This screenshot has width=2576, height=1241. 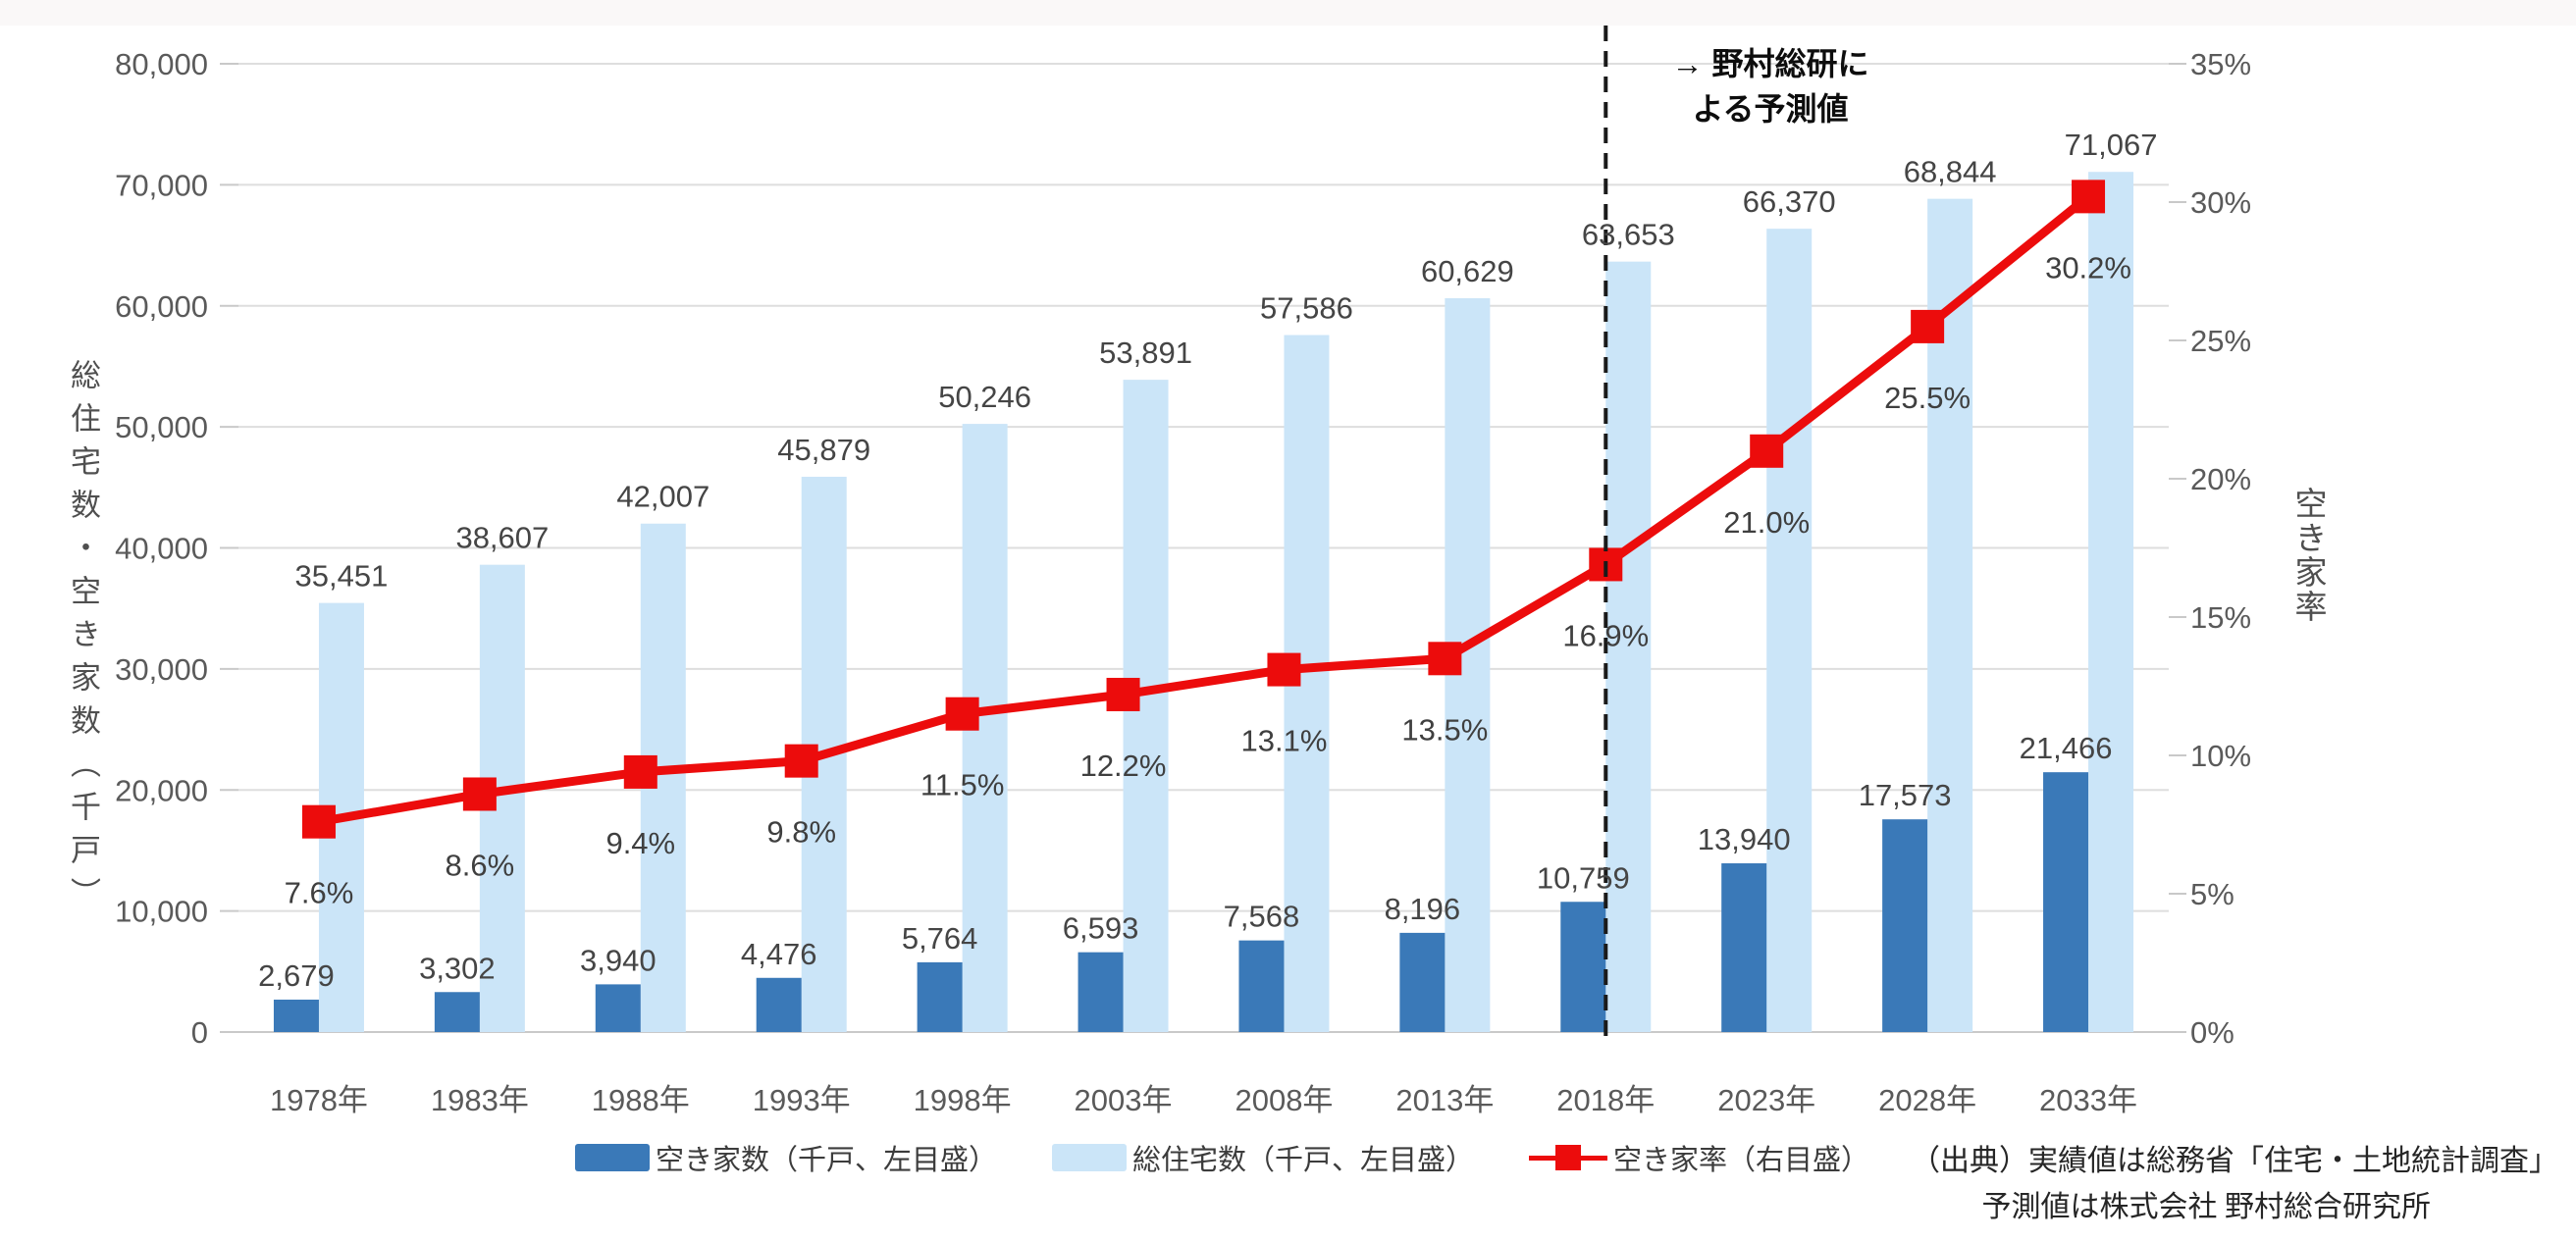 I want to click on left-axis-title: 総住宅数・空き家数（千戸）, so click(x=83, y=640).